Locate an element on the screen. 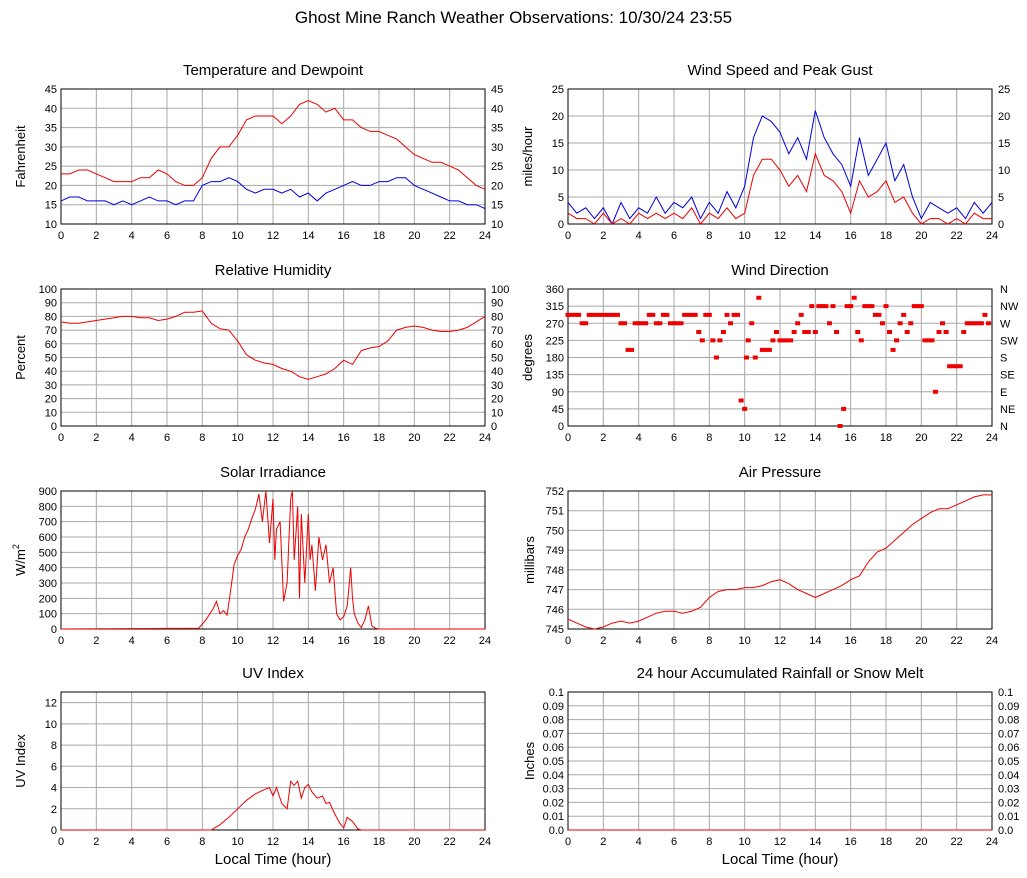 This screenshot has width=1027, height=878. y-tick-label: 30 is located at coordinates (51, 148).